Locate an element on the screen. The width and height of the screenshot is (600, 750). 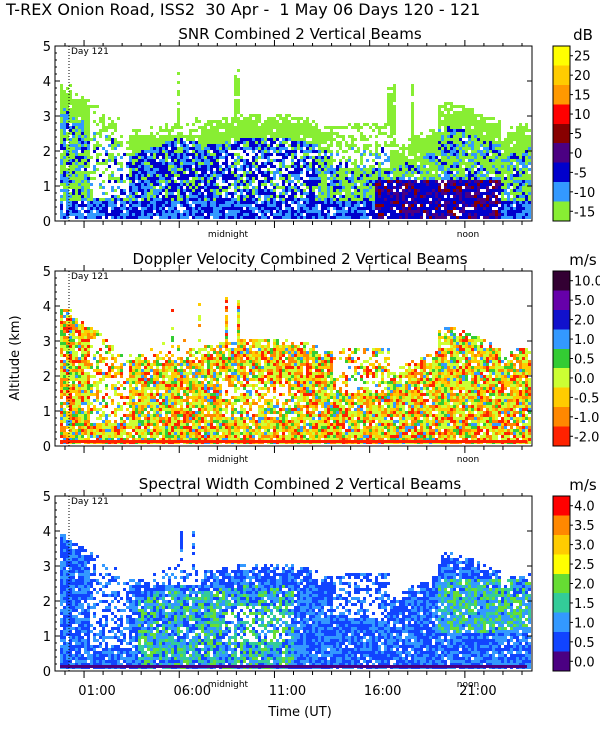
colorbar-label: 3.0 is located at coordinates (584, 546).